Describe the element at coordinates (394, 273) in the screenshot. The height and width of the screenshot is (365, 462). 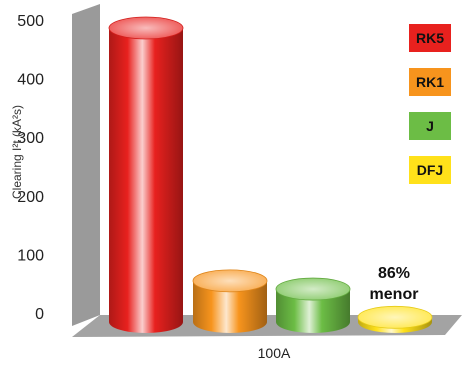
I see `annotation-percent: 86%` at that location.